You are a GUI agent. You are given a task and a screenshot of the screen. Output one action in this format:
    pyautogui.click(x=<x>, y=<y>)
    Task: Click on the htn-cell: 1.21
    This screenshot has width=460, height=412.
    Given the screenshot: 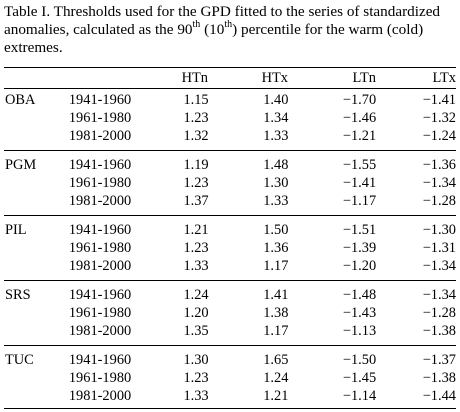 What is the action you would take?
    pyautogui.click(x=196, y=230)
    